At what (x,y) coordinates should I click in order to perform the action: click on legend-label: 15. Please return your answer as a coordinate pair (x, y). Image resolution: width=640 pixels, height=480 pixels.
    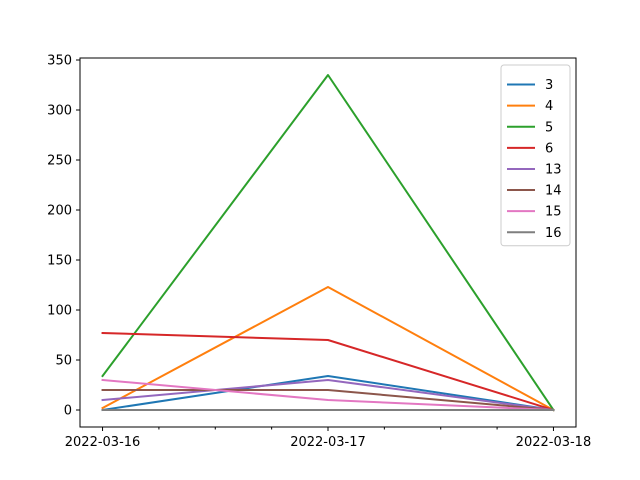
    Looking at the image, I should click on (553, 212).